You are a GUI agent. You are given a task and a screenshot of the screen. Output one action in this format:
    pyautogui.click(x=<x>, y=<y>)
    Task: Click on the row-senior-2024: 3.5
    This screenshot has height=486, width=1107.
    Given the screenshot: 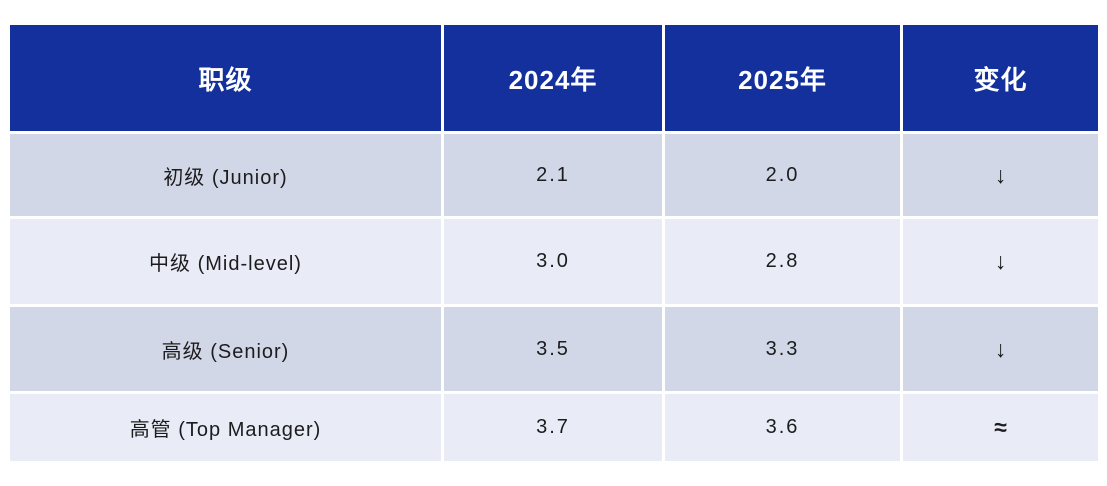 What is the action you would take?
    pyautogui.click(x=553, y=349)
    